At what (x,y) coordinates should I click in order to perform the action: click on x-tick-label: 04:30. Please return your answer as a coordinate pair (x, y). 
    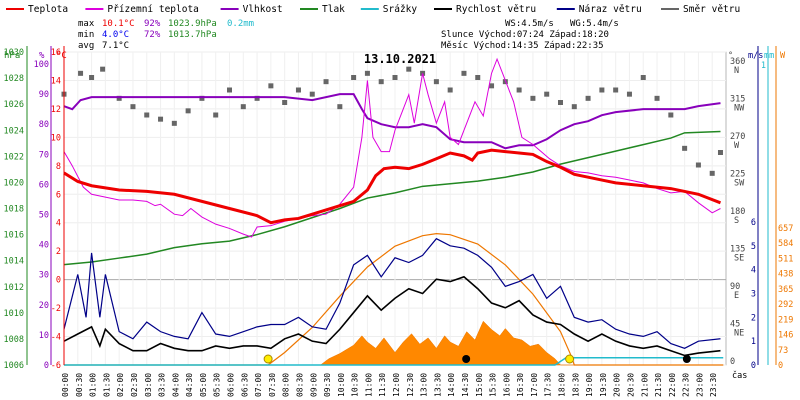
    Looking at the image, I should click on (189, 385).